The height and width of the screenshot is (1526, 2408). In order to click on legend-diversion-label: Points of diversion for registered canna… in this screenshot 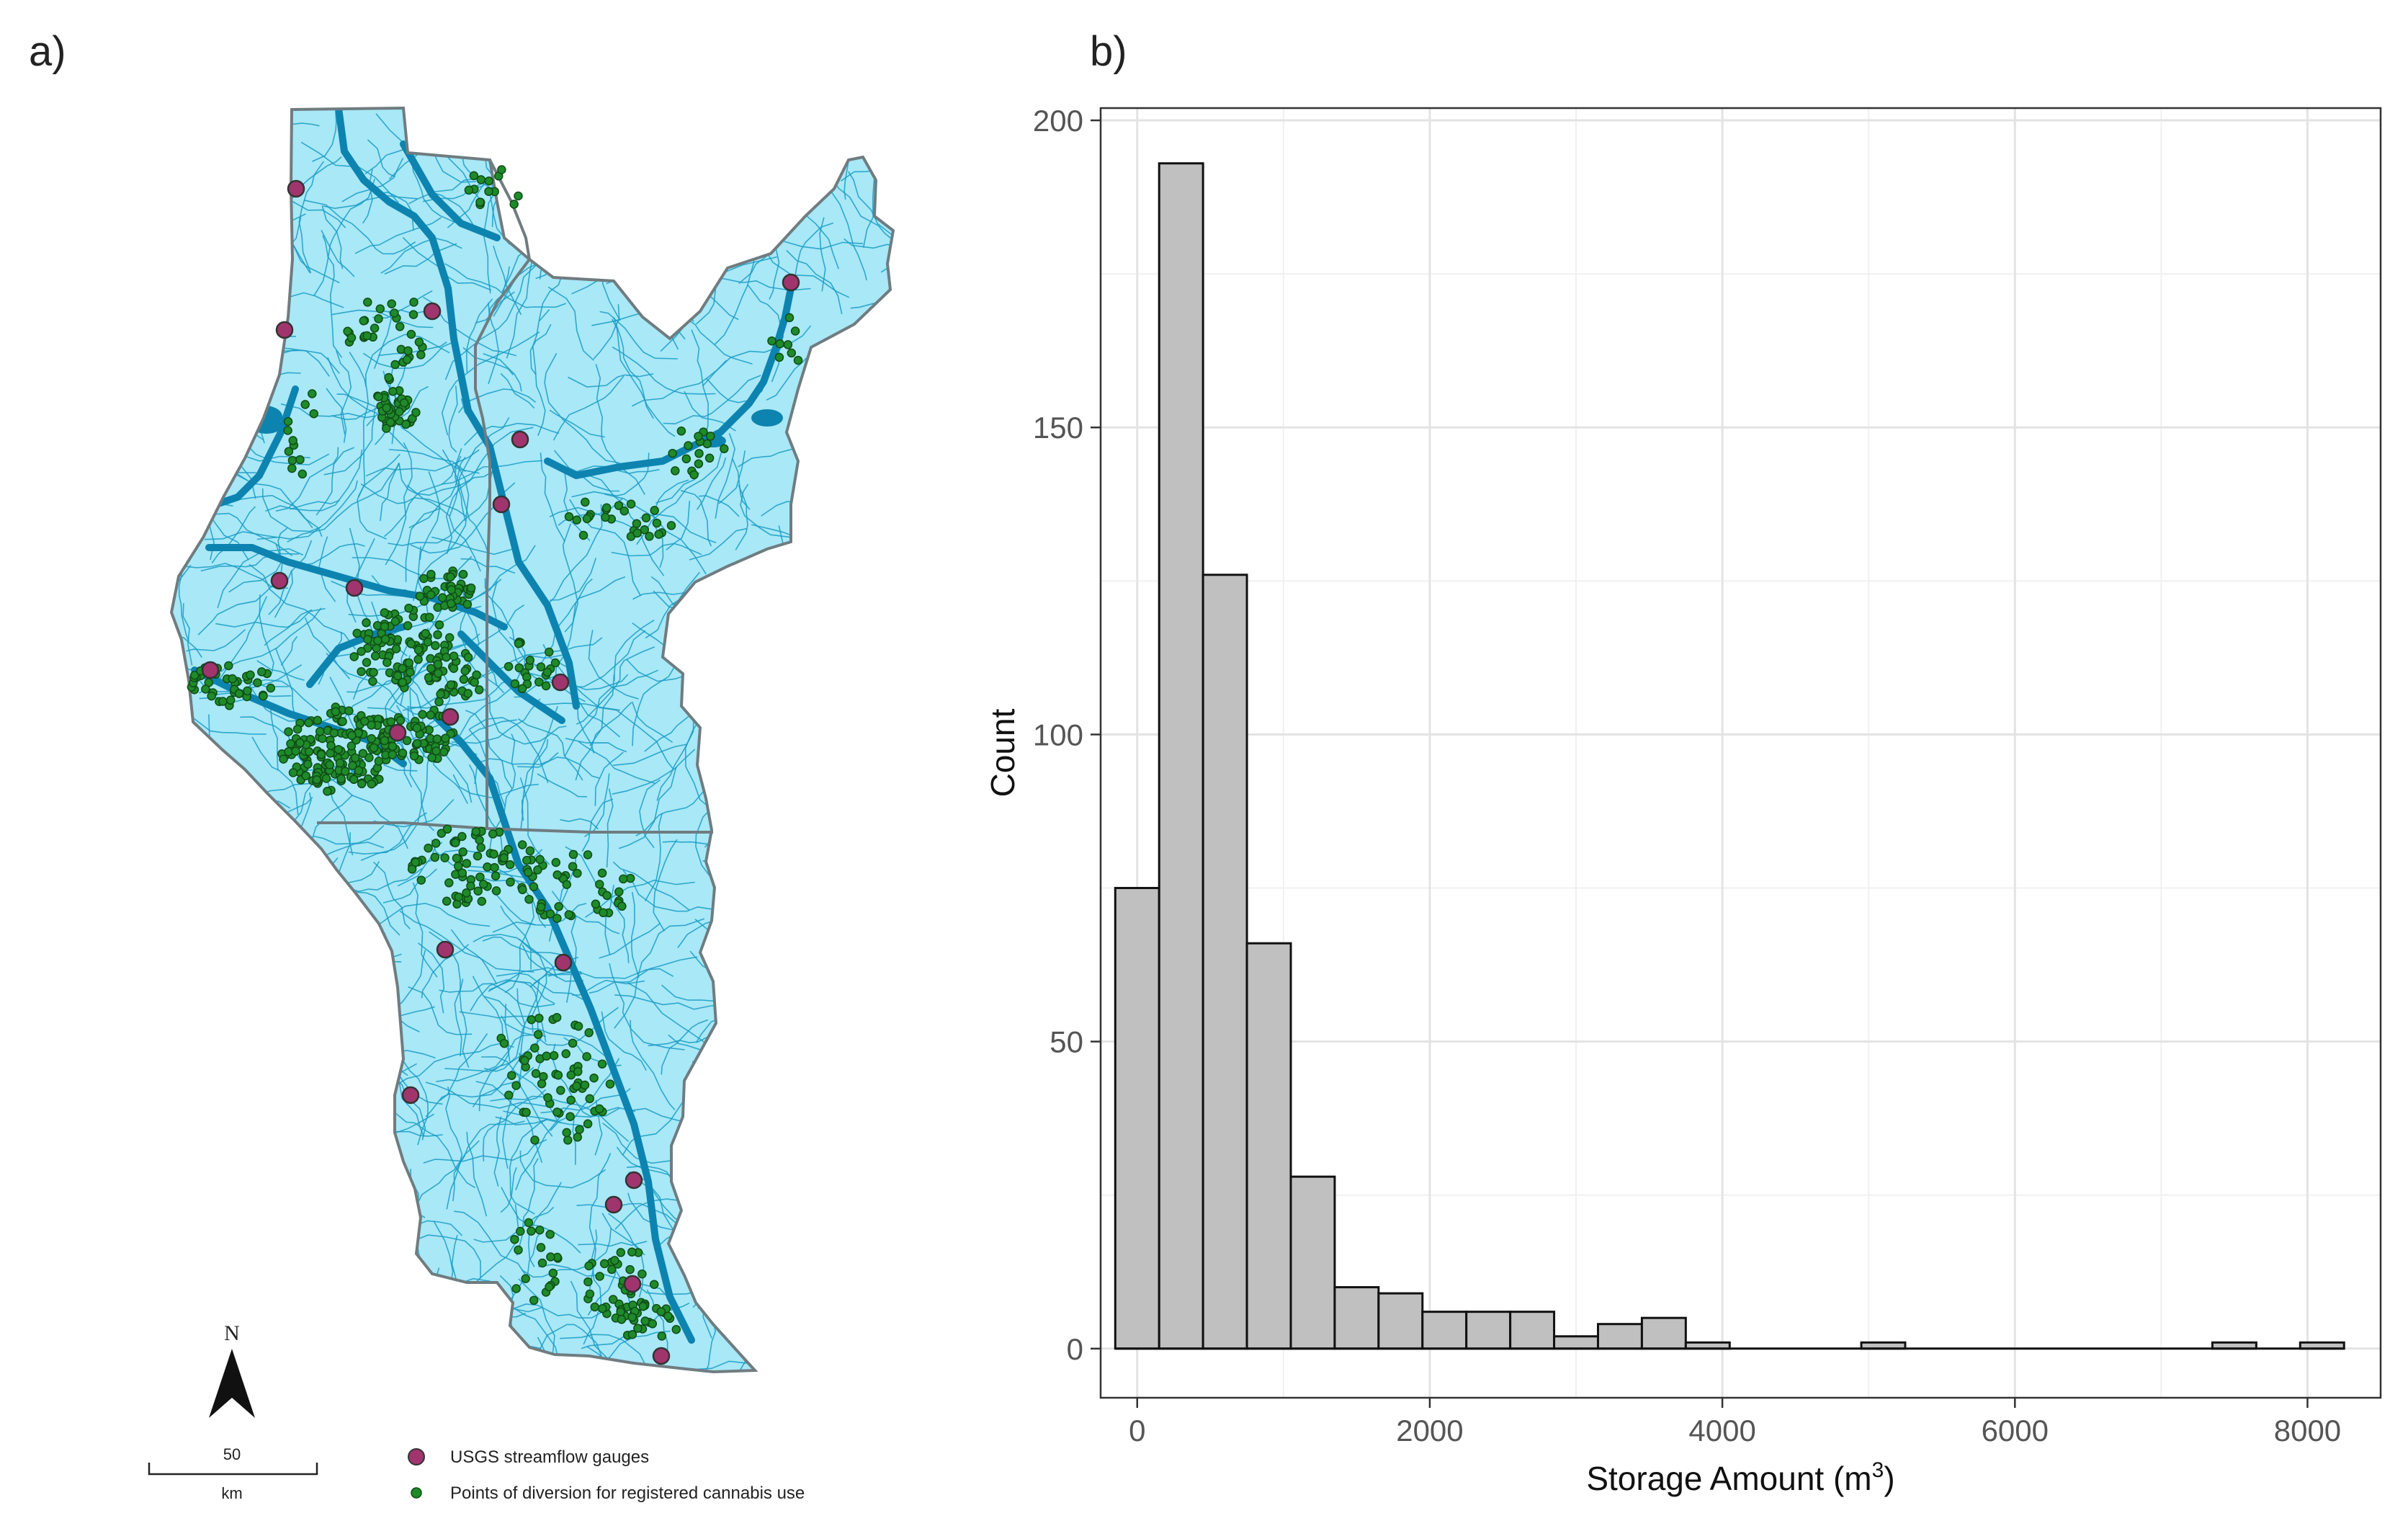, I will do `click(627, 1493)`.